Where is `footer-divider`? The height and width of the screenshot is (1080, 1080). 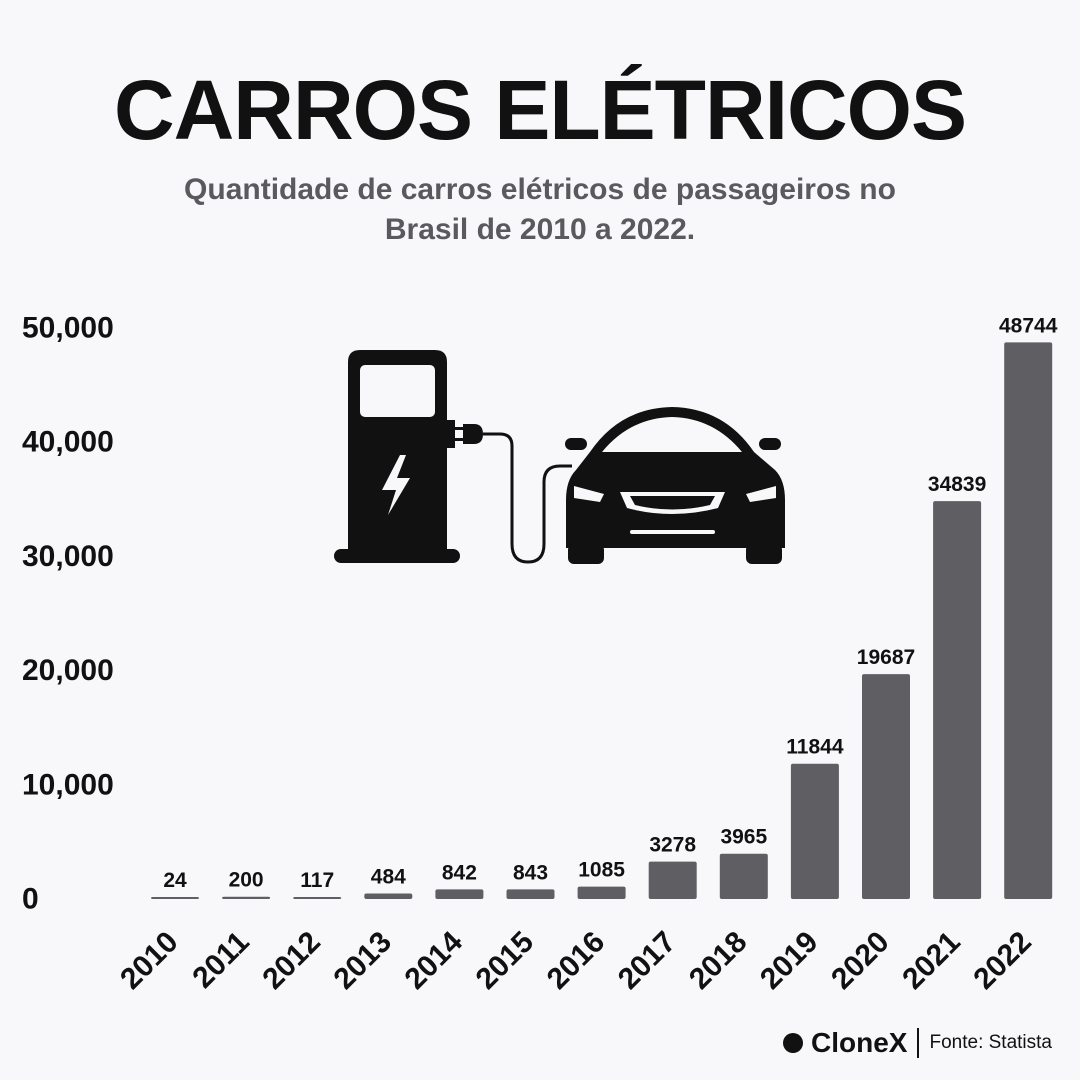 footer-divider is located at coordinates (918, 1043).